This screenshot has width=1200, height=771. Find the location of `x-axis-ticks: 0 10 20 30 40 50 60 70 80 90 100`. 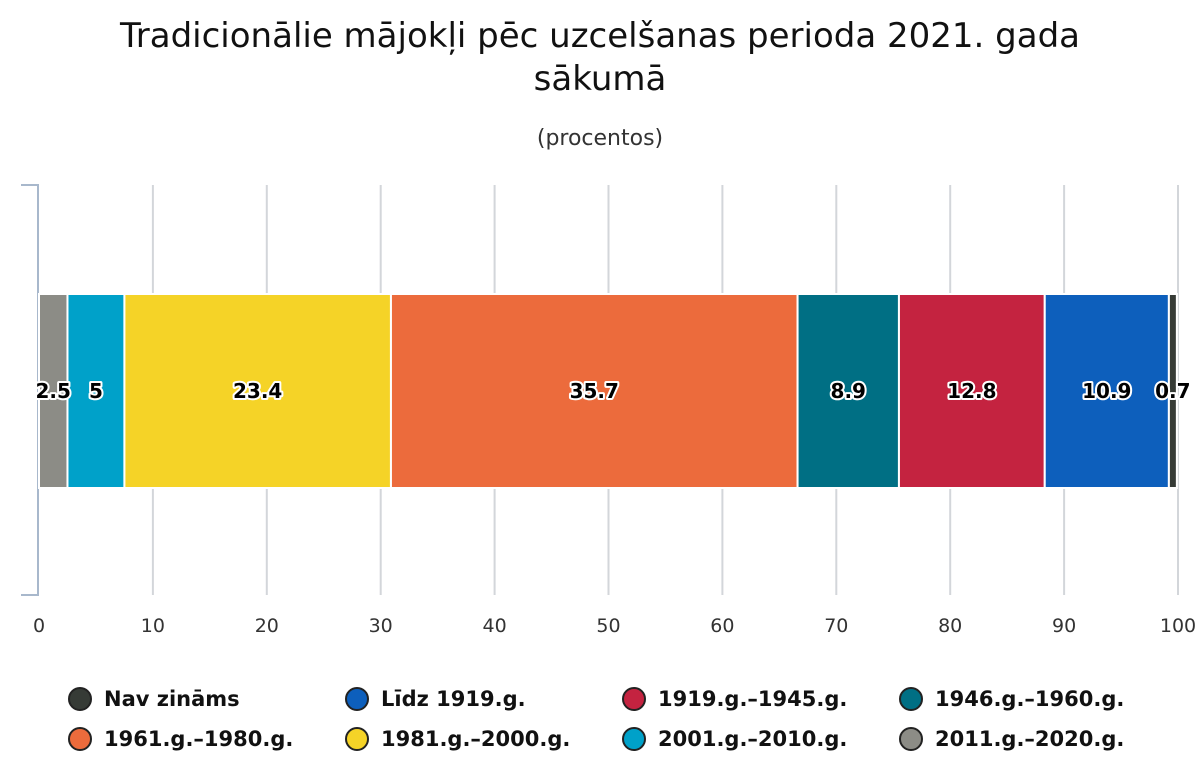

x-axis-ticks: 0 10 20 30 40 50 60 70 80 90 100 is located at coordinates (614, 626).